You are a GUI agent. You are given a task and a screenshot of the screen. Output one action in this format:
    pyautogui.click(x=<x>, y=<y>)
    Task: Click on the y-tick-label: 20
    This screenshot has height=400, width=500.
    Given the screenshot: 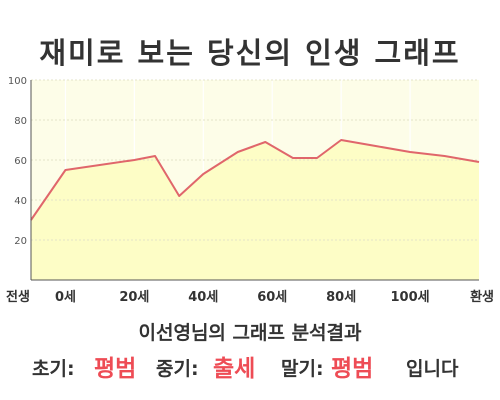 What is the action you would take?
    pyautogui.click(x=20, y=241)
    